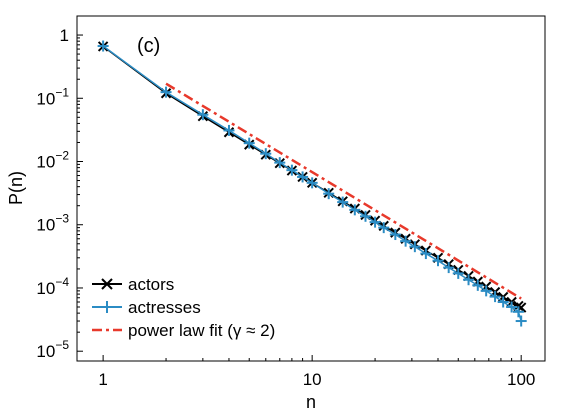 The width and height of the screenshot is (571, 418). What do you see at coordinates (62, 156) in the screenshot?
I see `y-tick-exponent: −2` at bounding box center [62, 156].